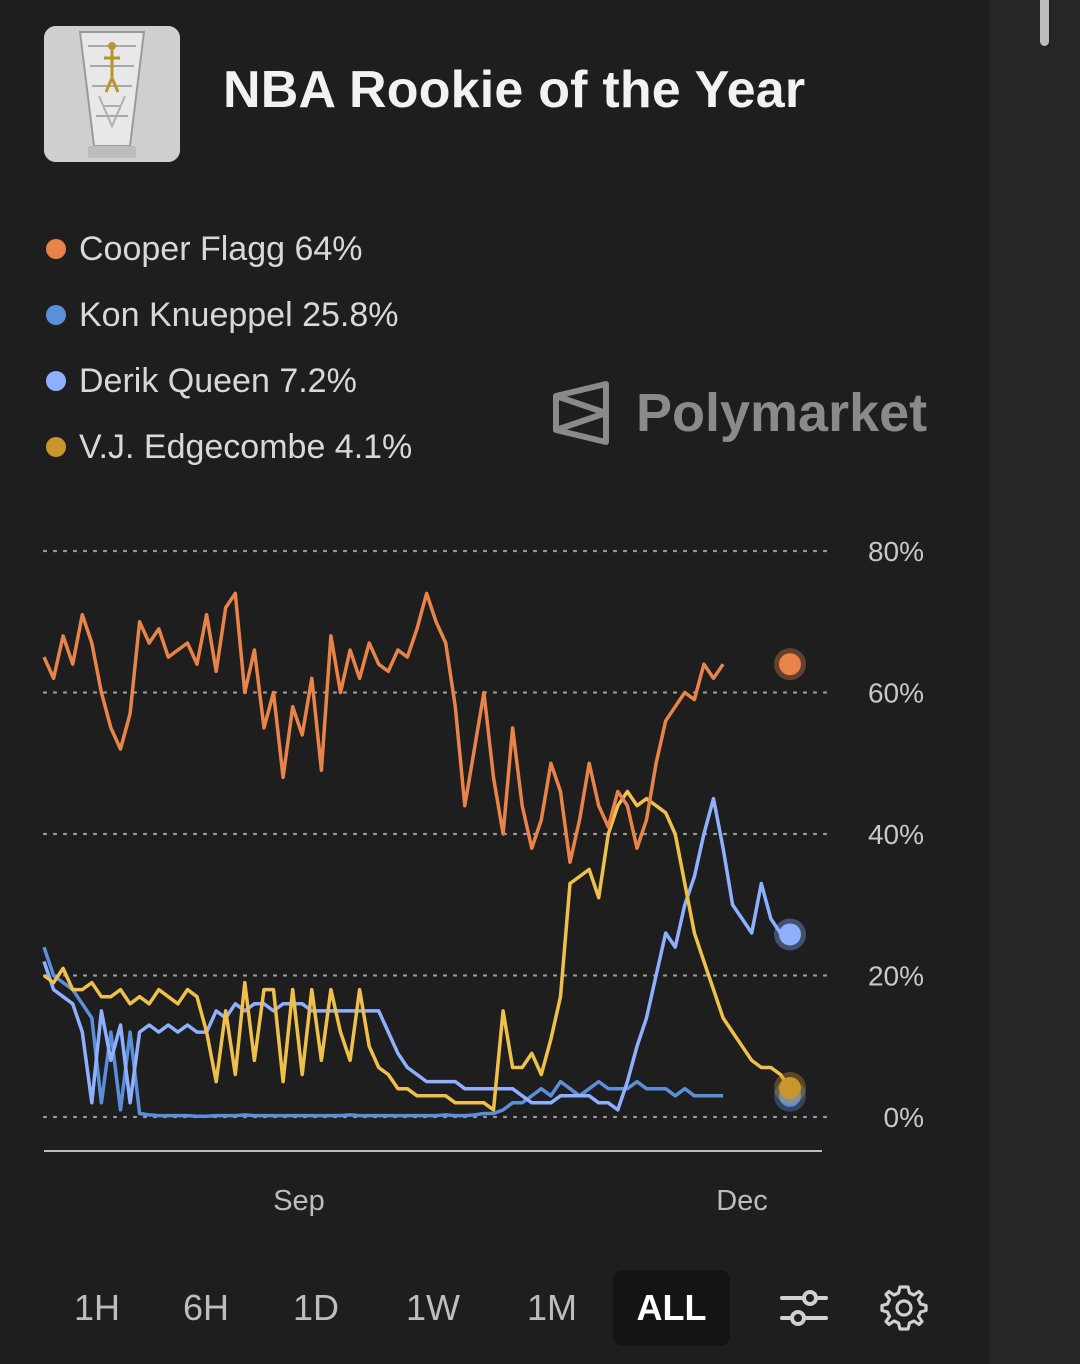  What do you see at coordinates (97, 1307) in the screenshot?
I see `range-1h-button: 1H` at bounding box center [97, 1307].